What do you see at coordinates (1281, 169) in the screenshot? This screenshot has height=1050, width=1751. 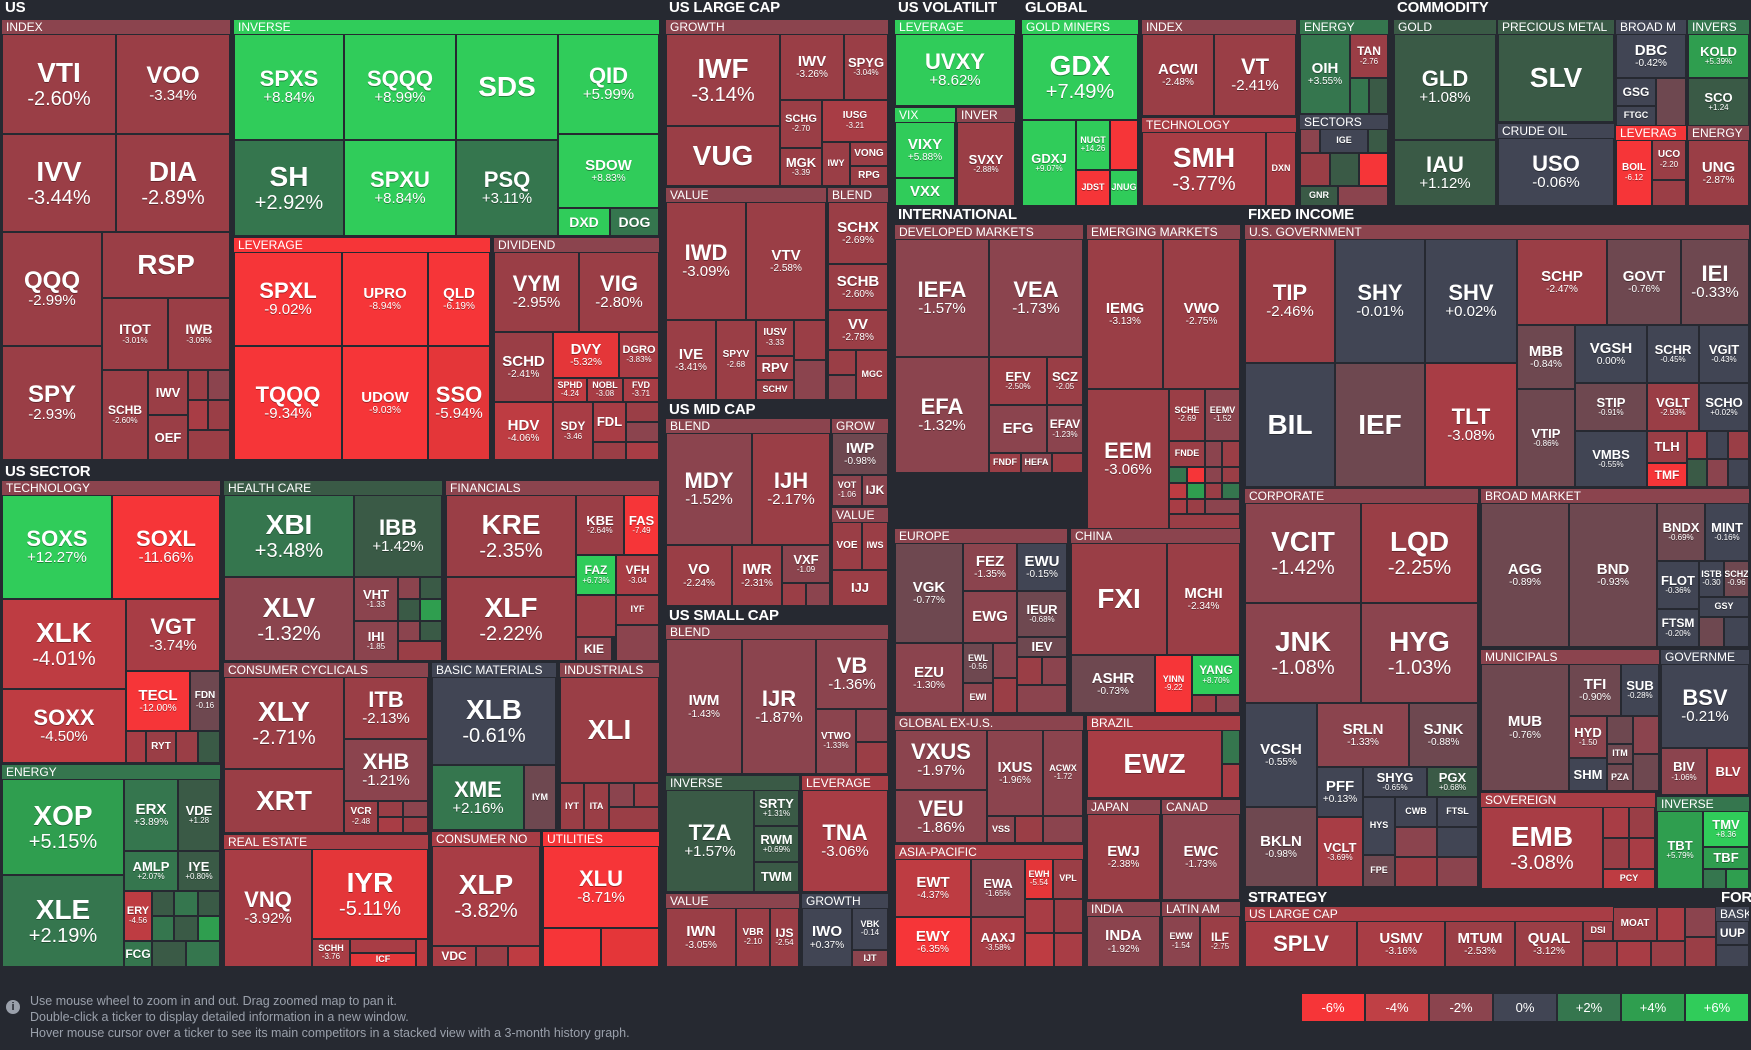 I see `ticker-tile-dxn: DXN` at bounding box center [1281, 169].